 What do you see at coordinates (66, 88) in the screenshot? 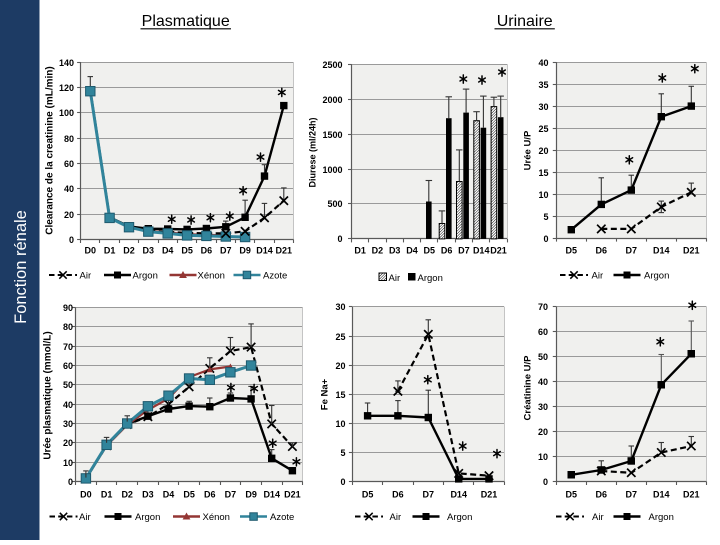
I see `svg-text: 120` at bounding box center [66, 88].